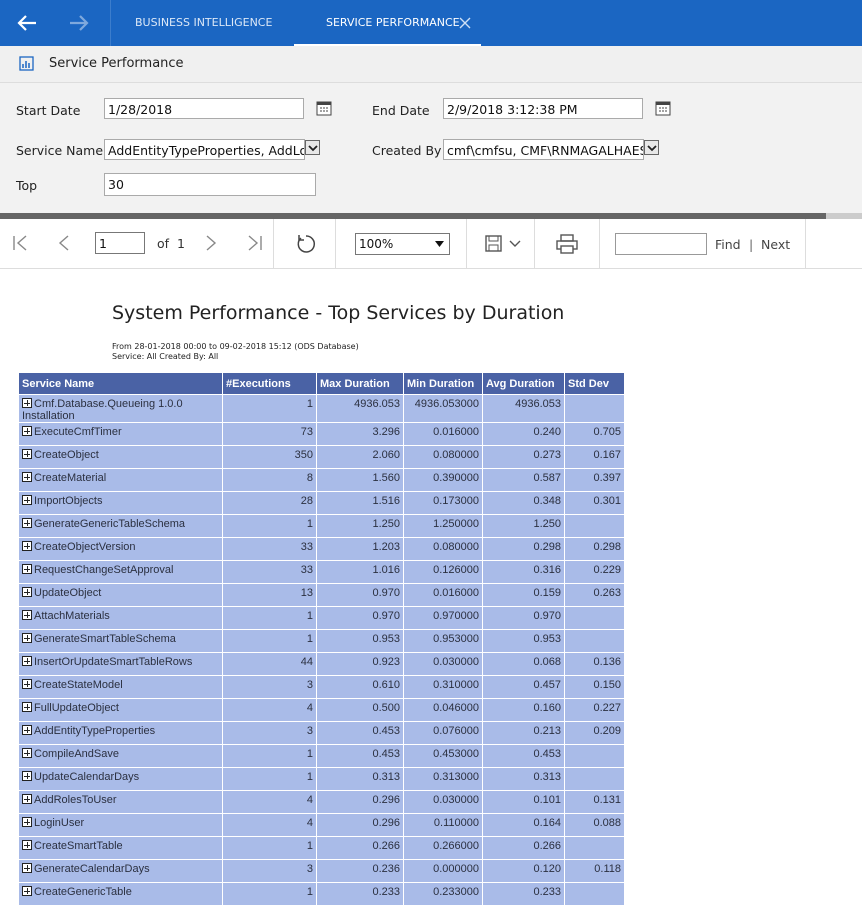  I want to click on value-cell: 0.164, so click(524, 825).